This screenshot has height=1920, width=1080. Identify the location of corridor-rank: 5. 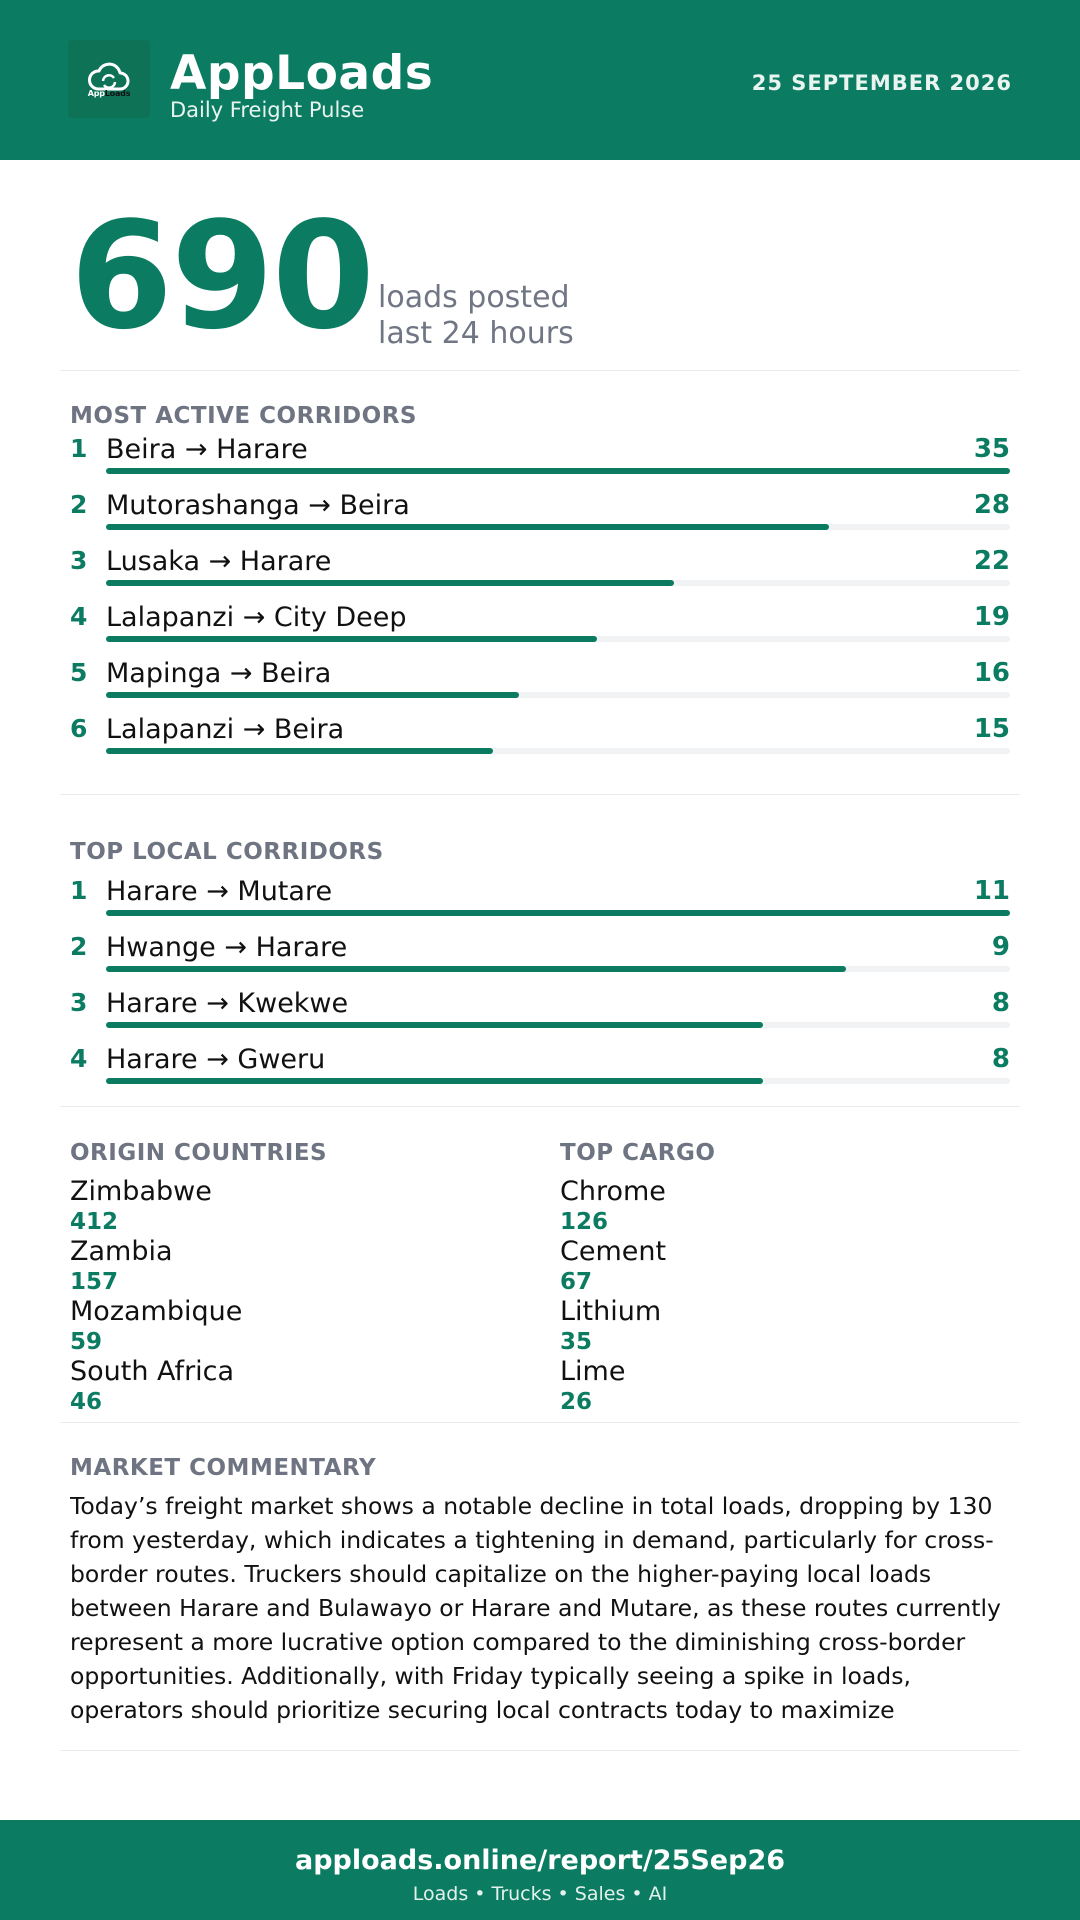
(79, 672).